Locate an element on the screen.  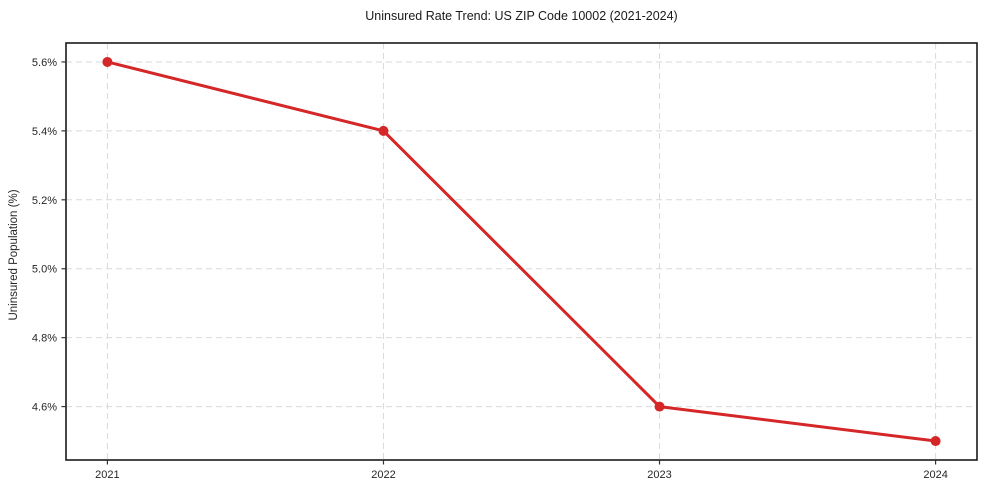
data-point-2021 is located at coordinates (107, 61).